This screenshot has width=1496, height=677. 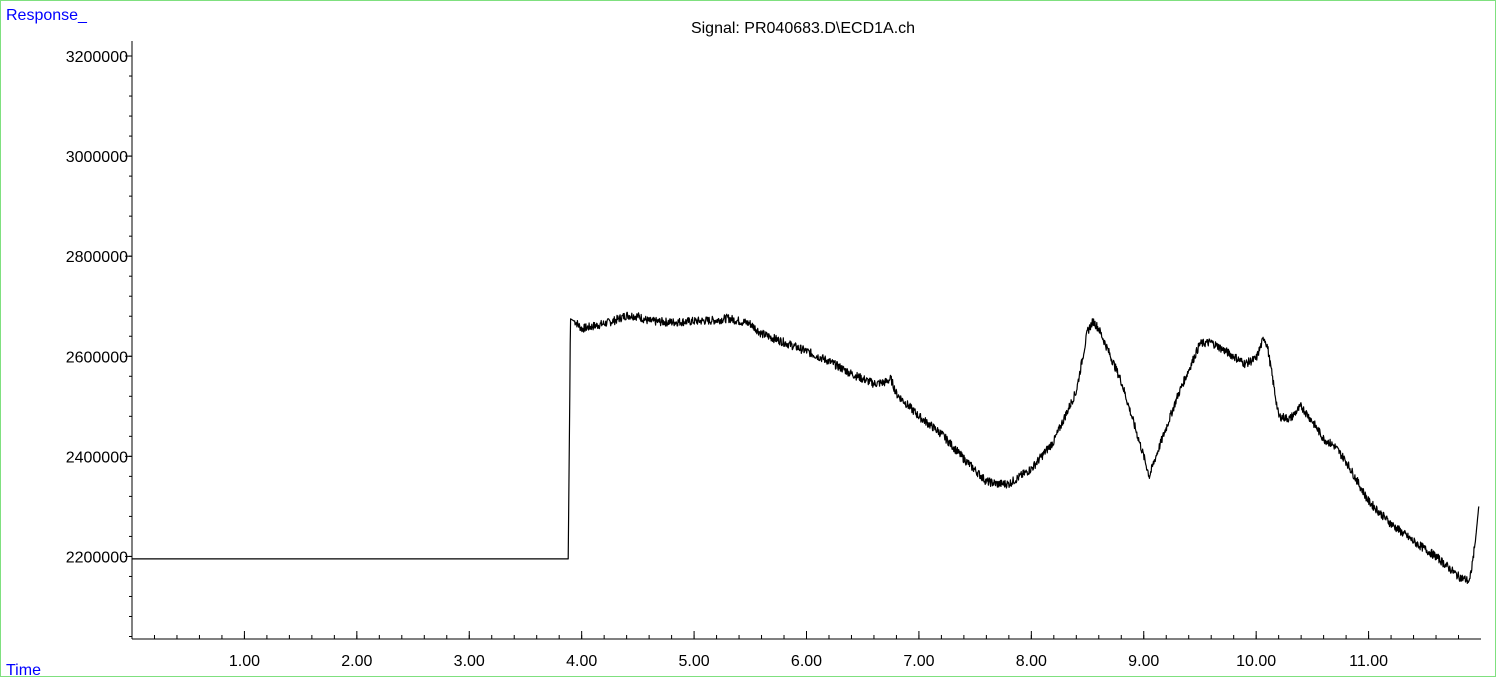 What do you see at coordinates (97, 557) in the screenshot?
I see `y-tick-label: 2200000` at bounding box center [97, 557].